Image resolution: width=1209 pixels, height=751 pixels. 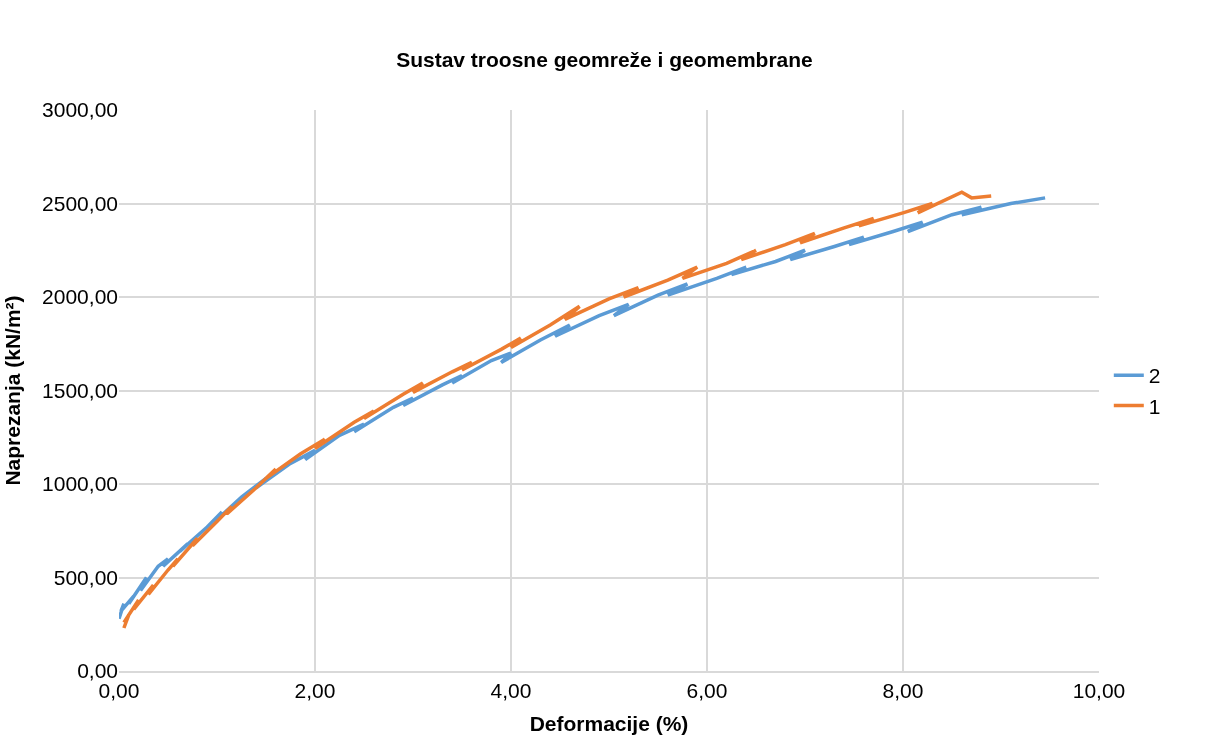 I want to click on x-tick-label: 8,00, so click(x=903, y=691).